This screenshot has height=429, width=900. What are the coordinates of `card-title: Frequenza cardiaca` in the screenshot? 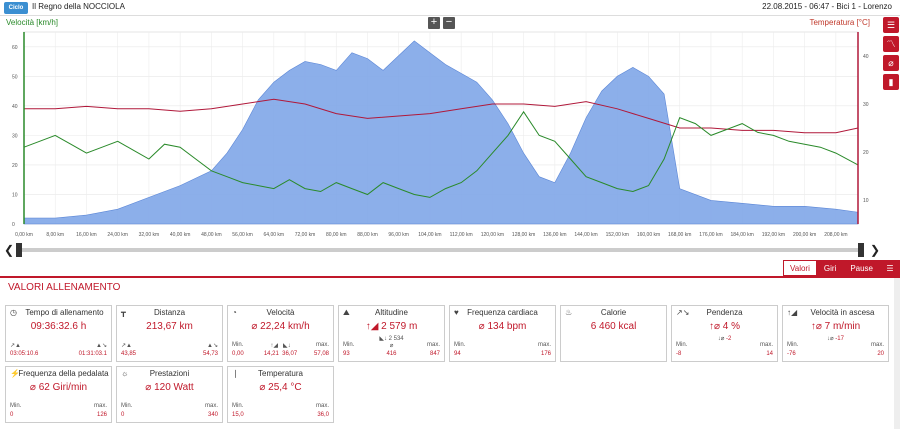 It's located at (502, 312).